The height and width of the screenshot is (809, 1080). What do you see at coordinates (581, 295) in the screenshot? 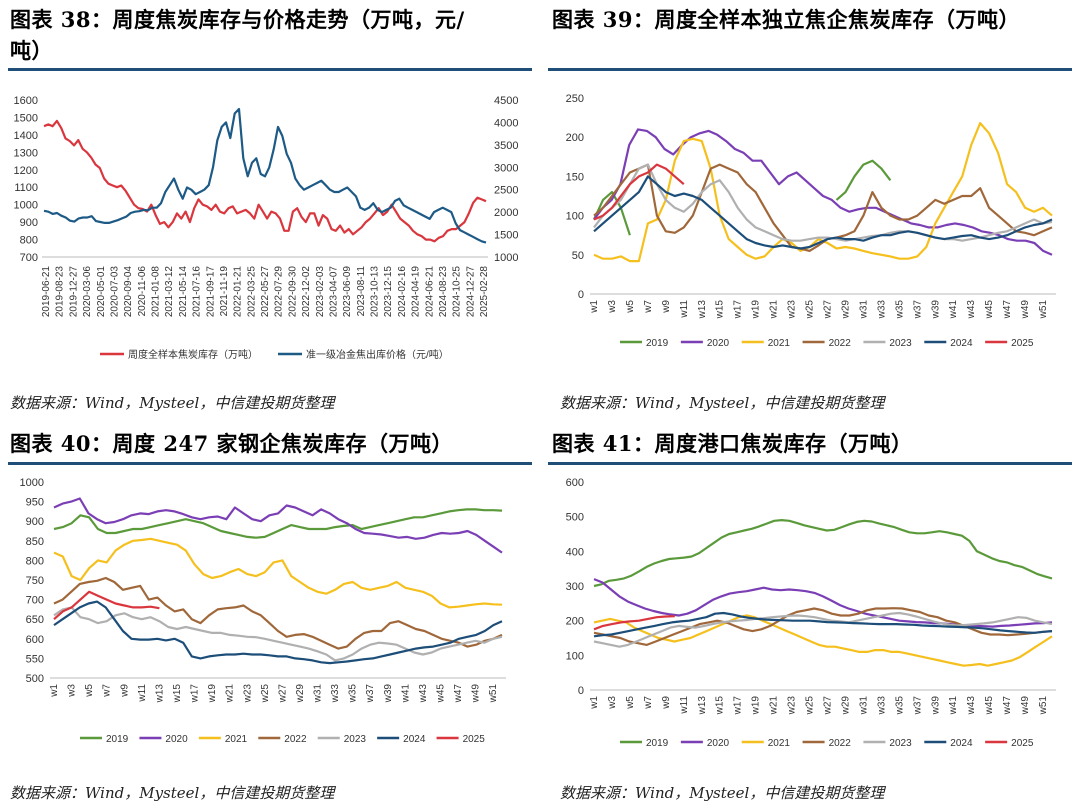
I see `y-tick-label: 0` at bounding box center [581, 295].